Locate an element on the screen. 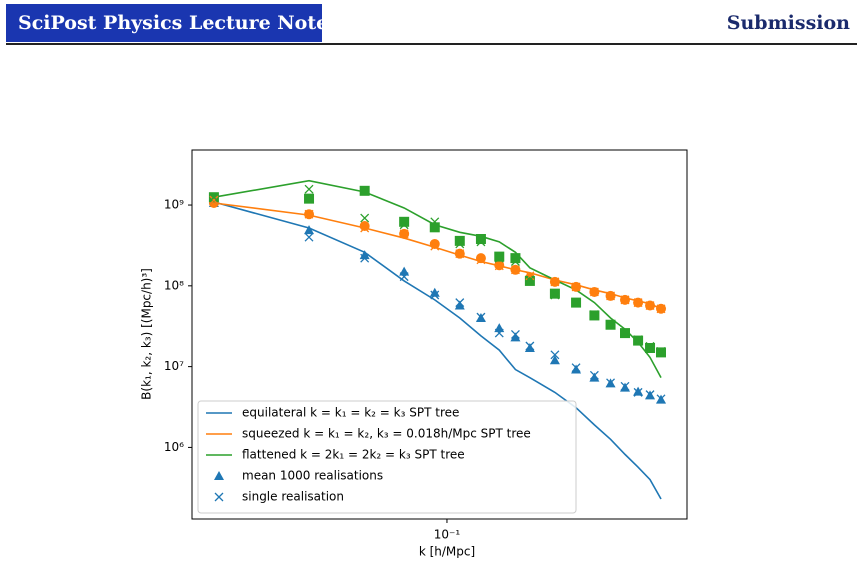 Image resolution: width=863 pixels, height=573 pixels. y-tick-label: 10⁸ is located at coordinates (174, 285).